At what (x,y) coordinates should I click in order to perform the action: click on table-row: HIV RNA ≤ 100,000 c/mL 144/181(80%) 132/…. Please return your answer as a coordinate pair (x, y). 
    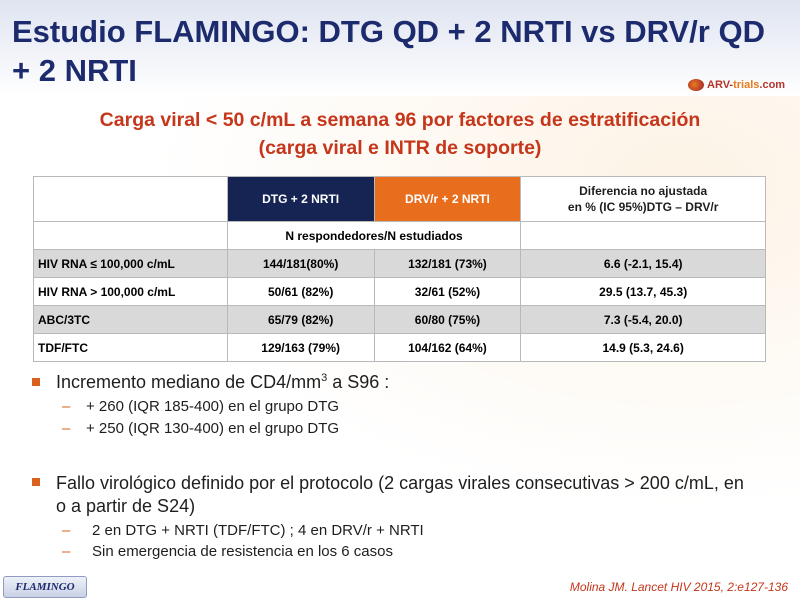
    Looking at the image, I should click on (399, 263).